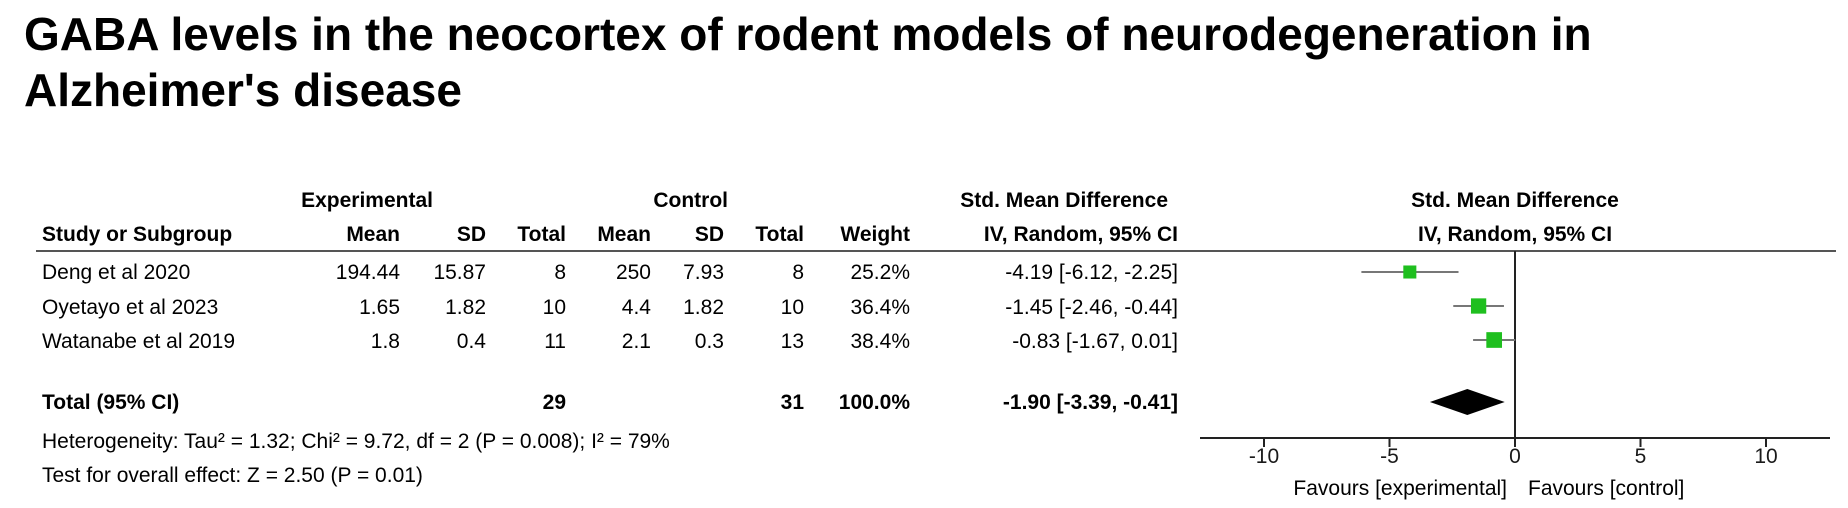 The width and height of the screenshot is (1848, 508). What do you see at coordinates (709, 341) in the screenshot?
I see `ctrl-sd: 0.3` at bounding box center [709, 341].